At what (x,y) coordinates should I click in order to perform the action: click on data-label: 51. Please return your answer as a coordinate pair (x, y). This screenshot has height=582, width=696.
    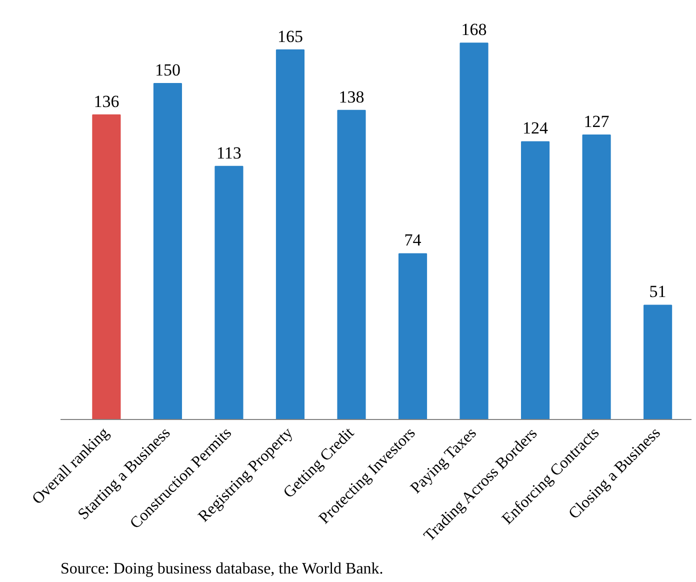
    Looking at the image, I should click on (657, 292).